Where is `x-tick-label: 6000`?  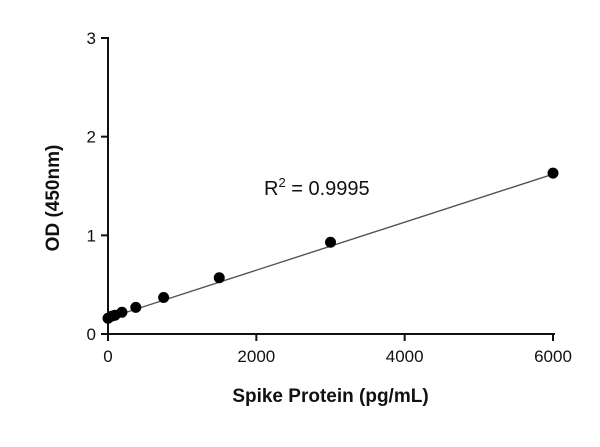
x-tick-label: 6000 is located at coordinates (553, 356).